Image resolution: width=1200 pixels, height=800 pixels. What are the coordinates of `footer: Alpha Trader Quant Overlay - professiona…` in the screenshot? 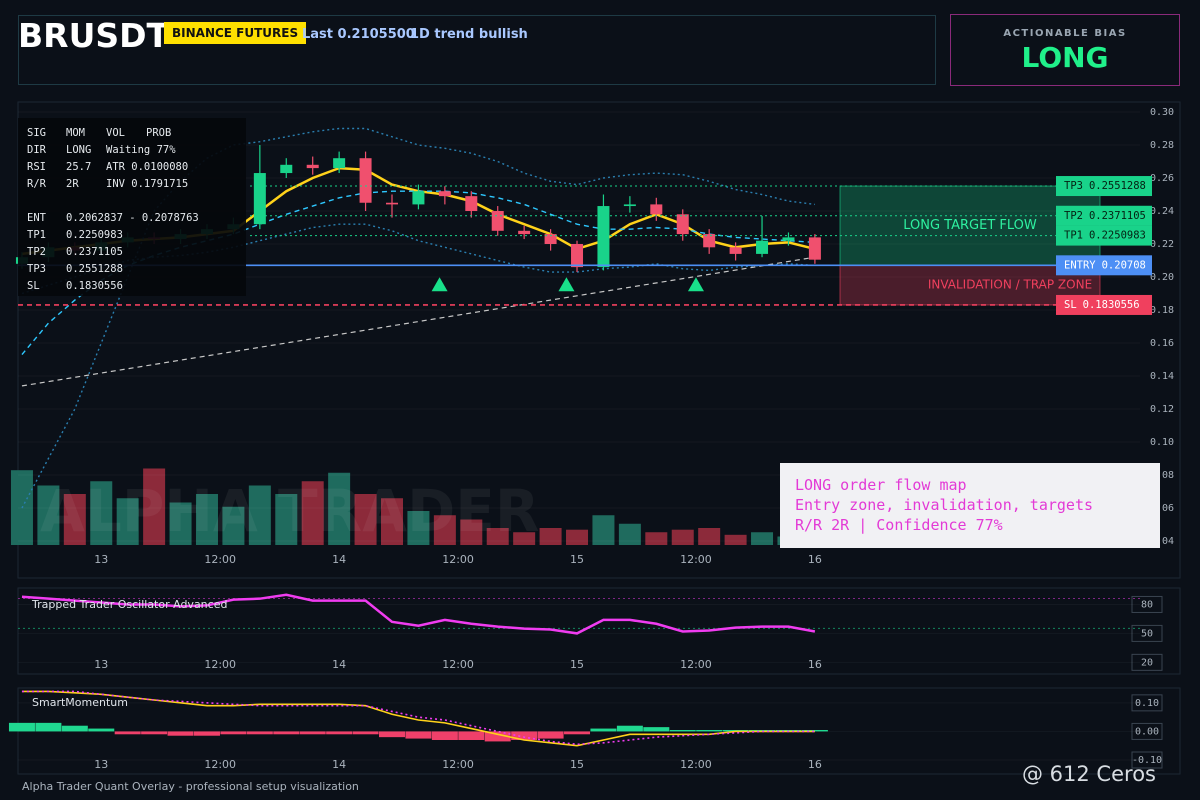 It's located at (190, 786).